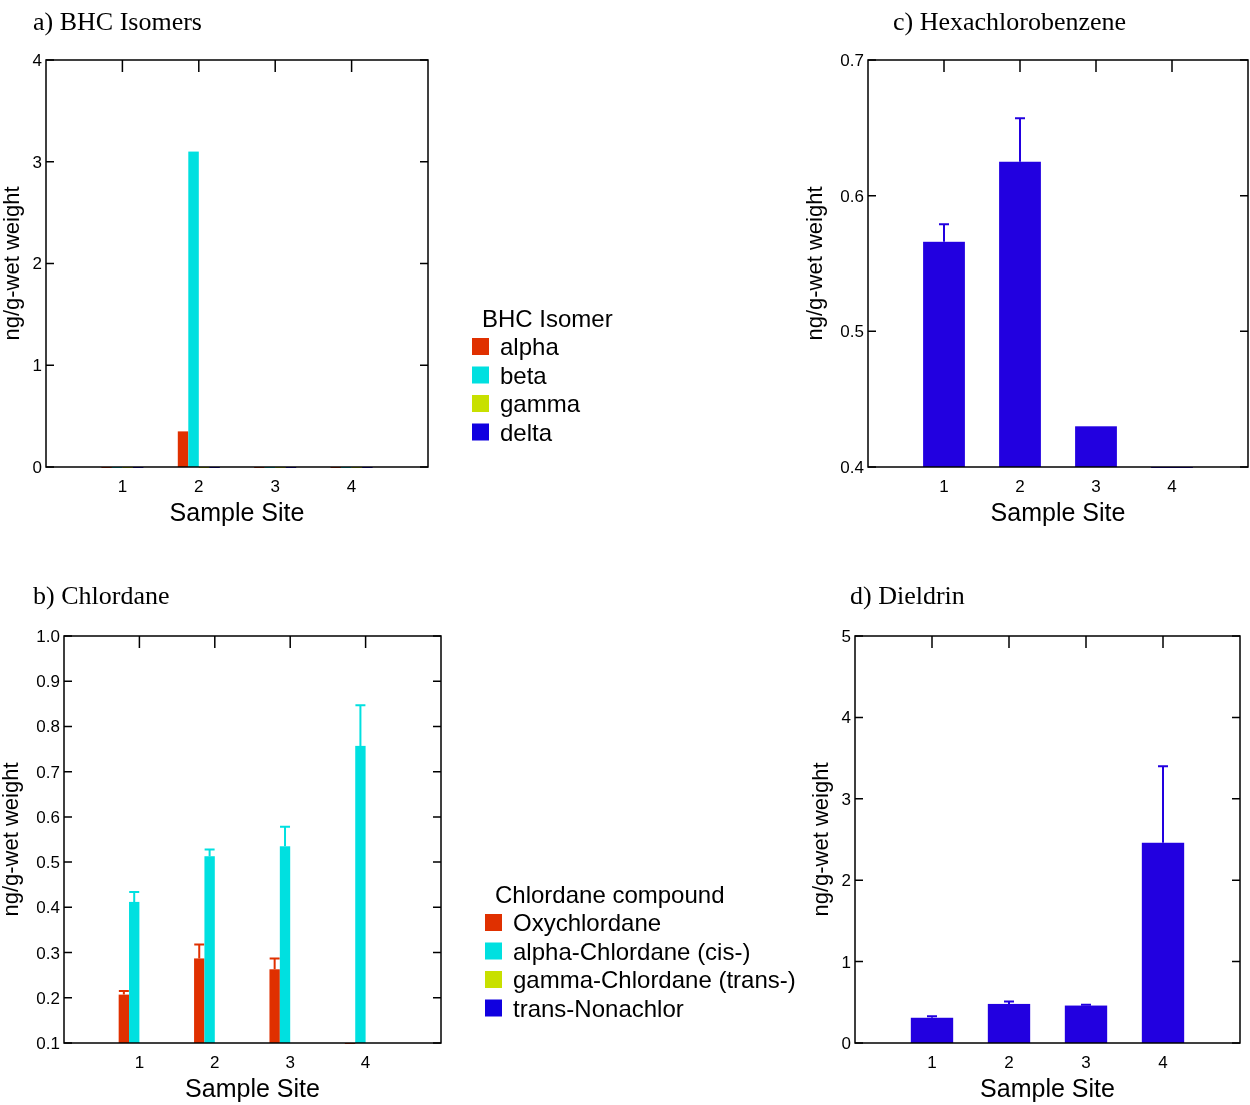 The height and width of the screenshot is (1105, 1250). What do you see at coordinates (907, 595) in the screenshot?
I see `chart-title: d) Dieldrin` at bounding box center [907, 595].